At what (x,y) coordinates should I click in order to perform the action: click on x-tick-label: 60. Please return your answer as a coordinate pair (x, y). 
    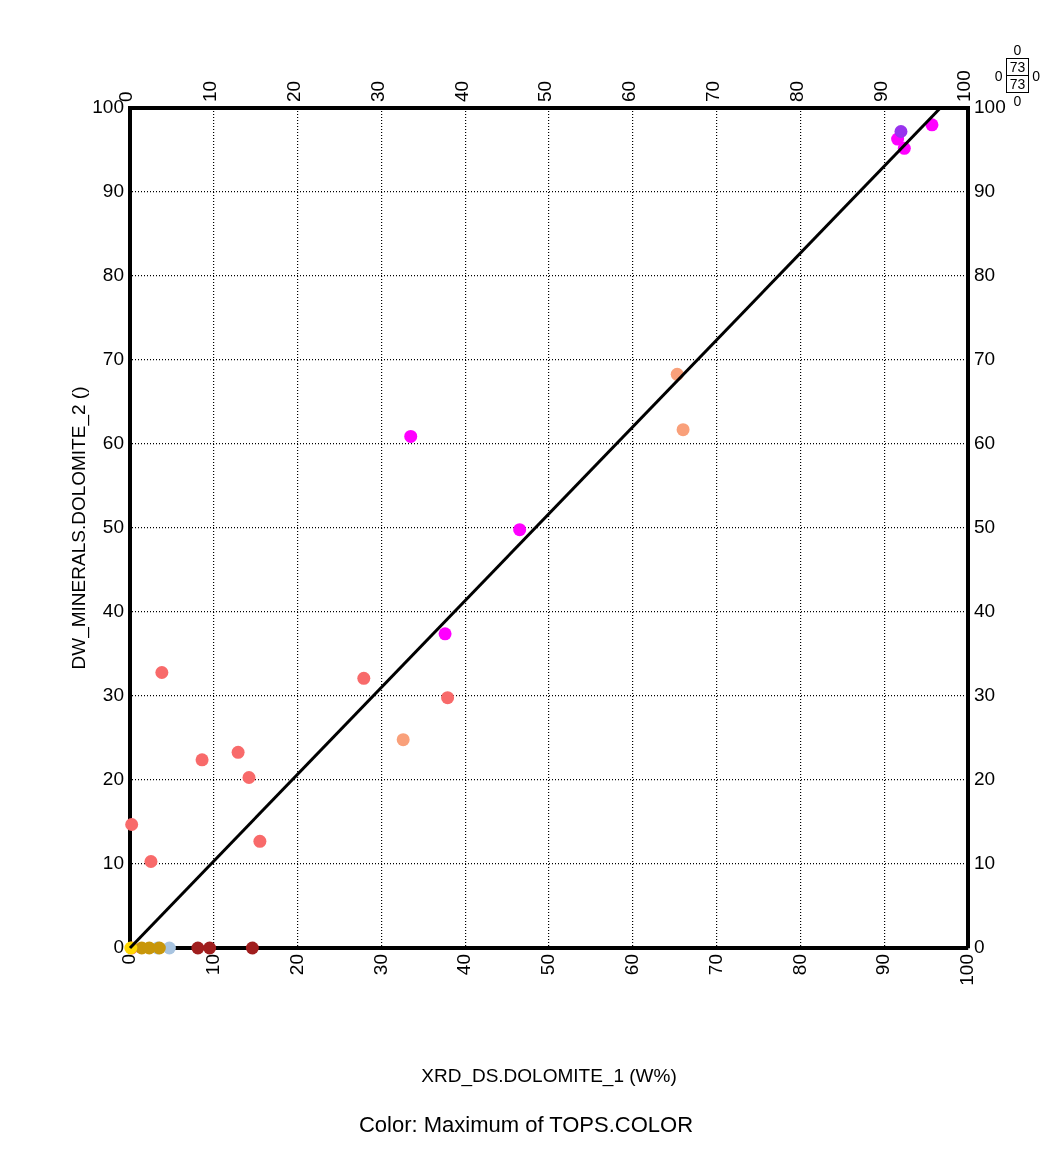
    Looking at the image, I should click on (629, 91).